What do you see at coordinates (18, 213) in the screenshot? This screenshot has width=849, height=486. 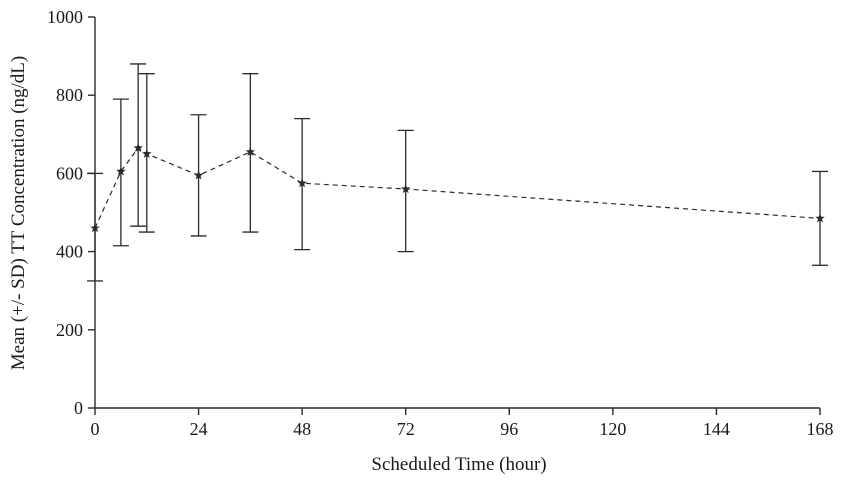 I see `y-axis-label: Mean (+/- SD) TT Concentration (ng/dL)` at bounding box center [18, 213].